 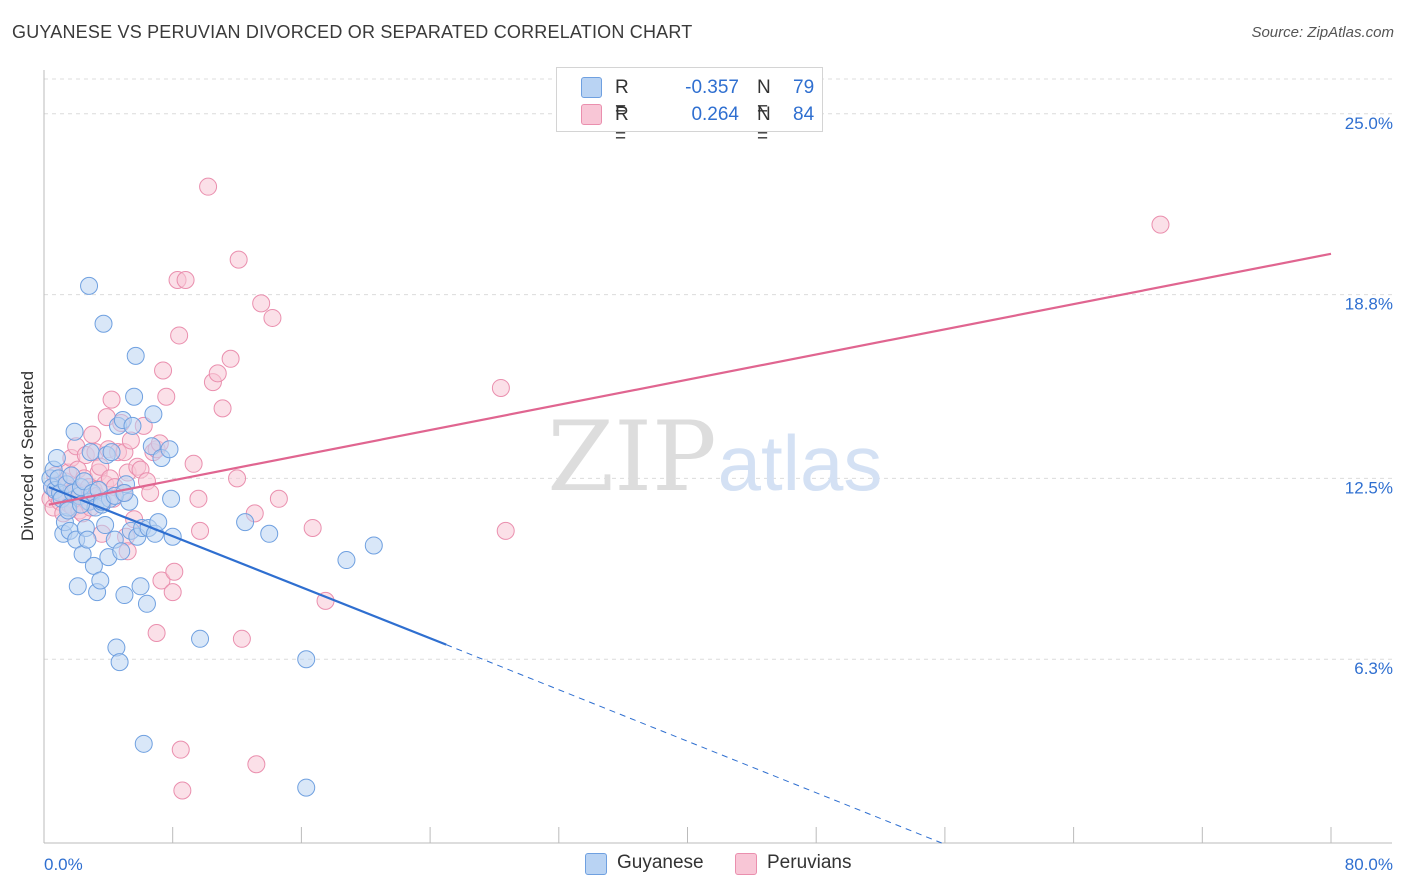 I want to click on y-tick-label: 18.8%, so click(x=1369, y=304).